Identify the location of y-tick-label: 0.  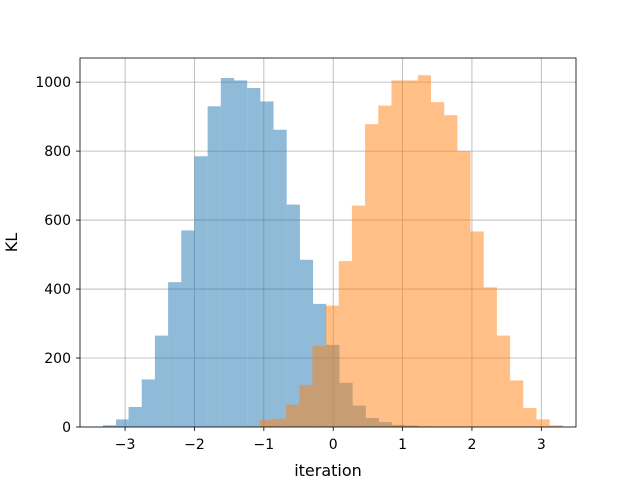
(66, 428).